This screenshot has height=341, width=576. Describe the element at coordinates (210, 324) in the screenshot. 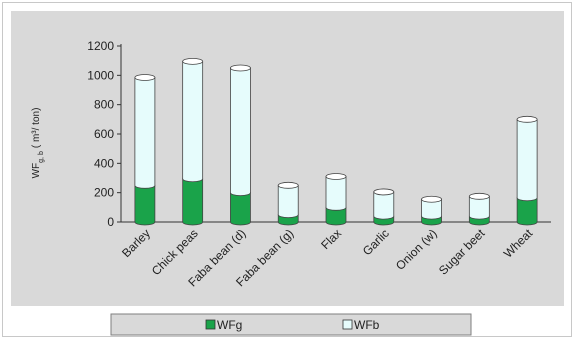

I see `legend-swatch-wfg` at that location.